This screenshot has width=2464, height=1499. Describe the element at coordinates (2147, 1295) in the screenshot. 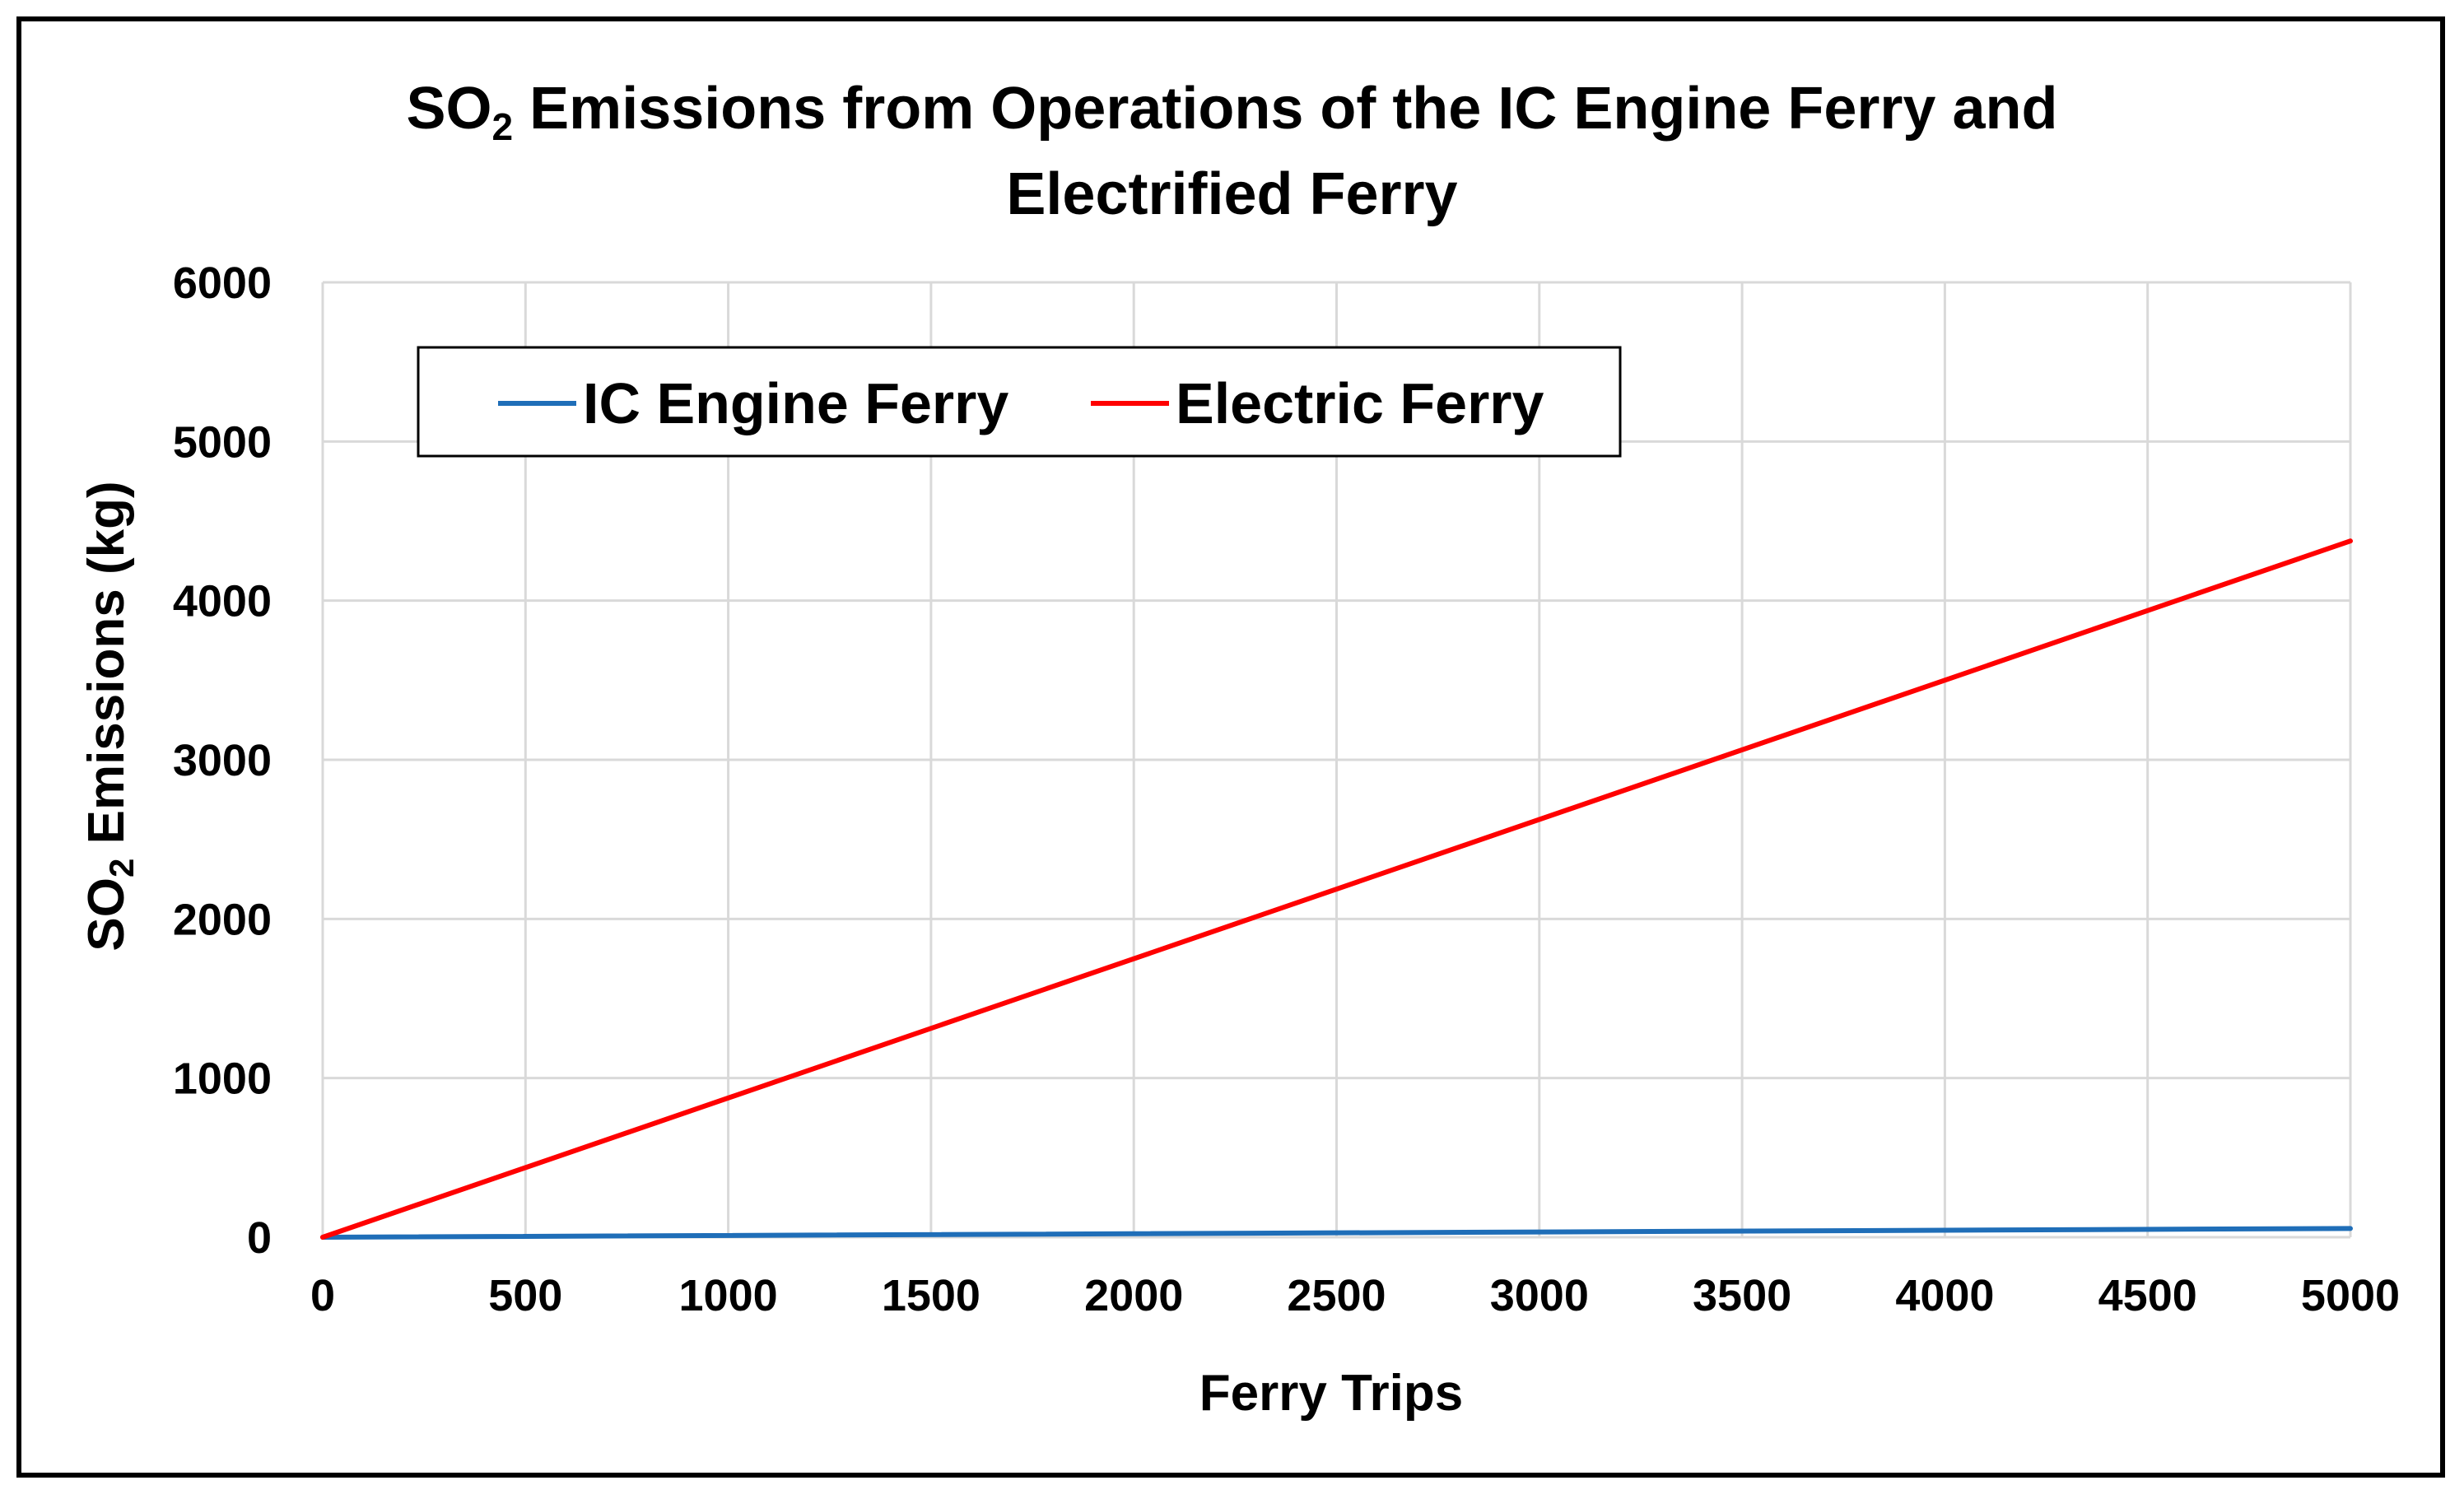

I see `x-tick-label: 4500` at that location.